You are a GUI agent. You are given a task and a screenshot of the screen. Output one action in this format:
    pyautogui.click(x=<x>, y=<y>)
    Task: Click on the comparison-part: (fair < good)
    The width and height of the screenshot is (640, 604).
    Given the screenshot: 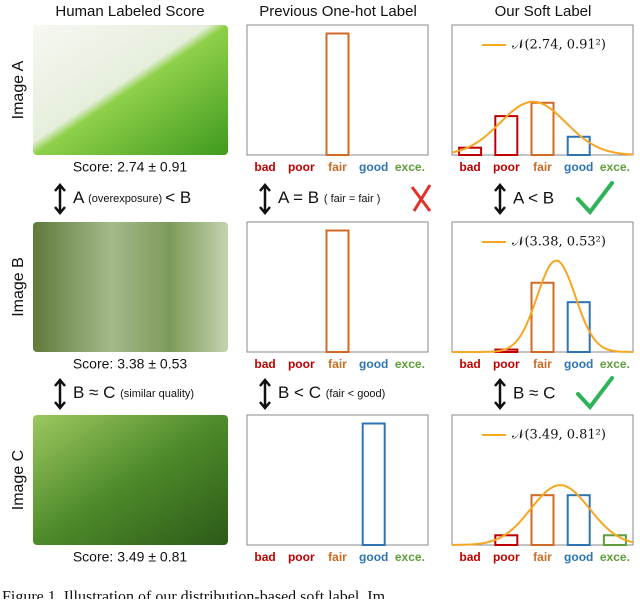 What is the action you would take?
    pyautogui.click(x=356, y=394)
    